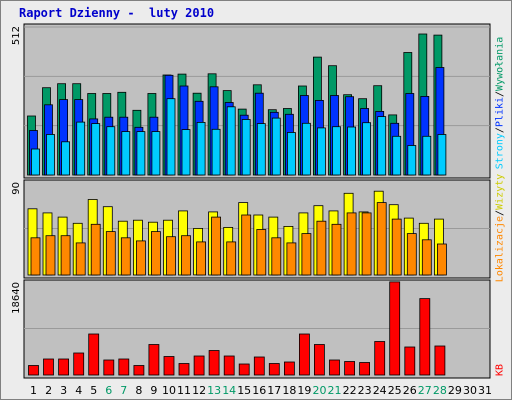  Describe the element at coordinates (365, 390) in the screenshot. I see `x-tick-label-day-23: 23` at that location.